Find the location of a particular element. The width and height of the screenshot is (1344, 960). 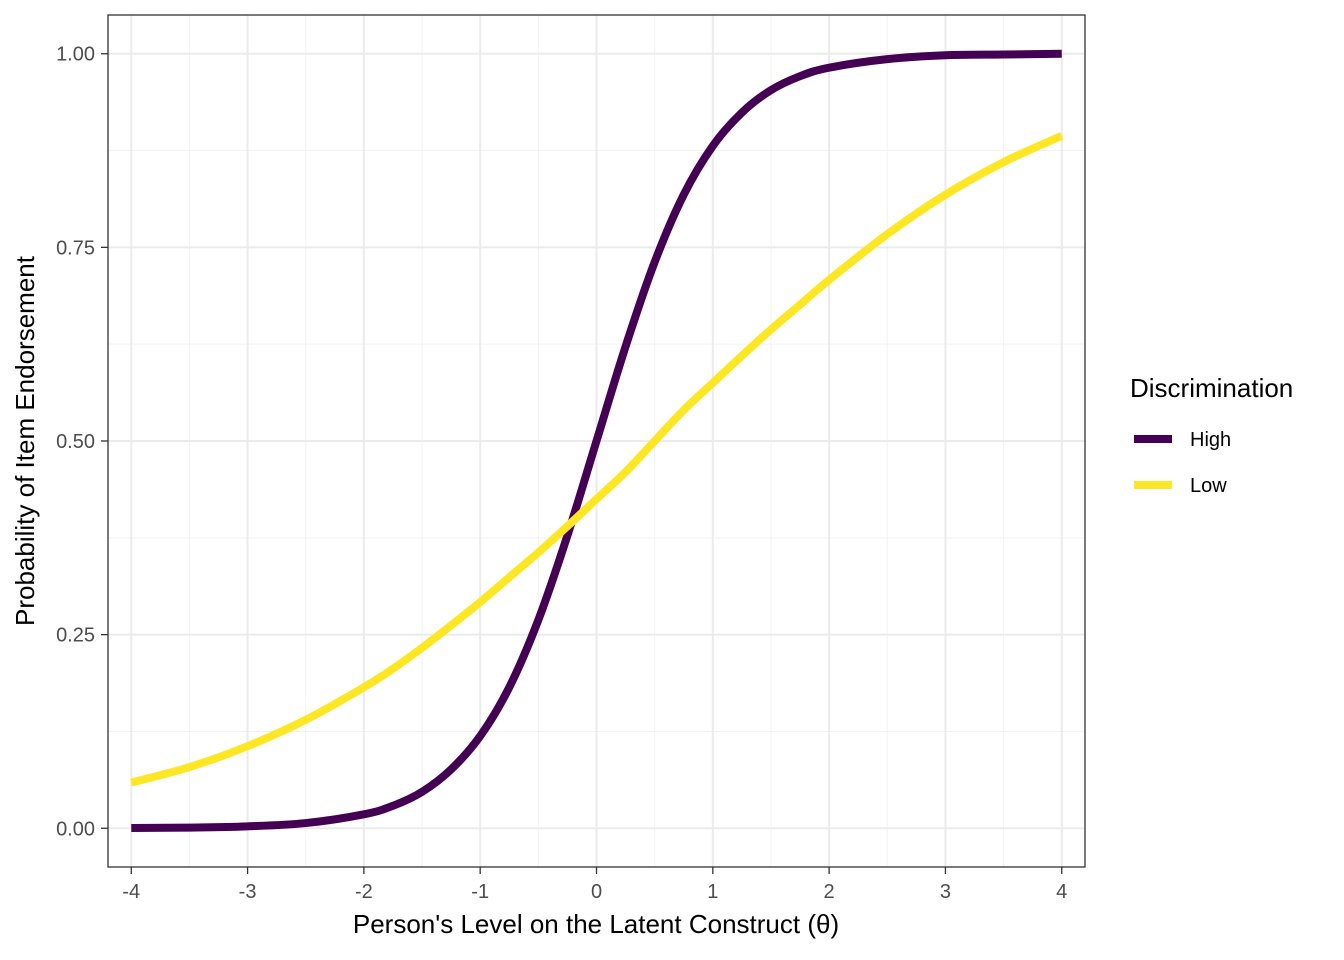

x-axis: -4 -3 -2 -1 0 1 2 3 4 is located at coordinates (594, 885).